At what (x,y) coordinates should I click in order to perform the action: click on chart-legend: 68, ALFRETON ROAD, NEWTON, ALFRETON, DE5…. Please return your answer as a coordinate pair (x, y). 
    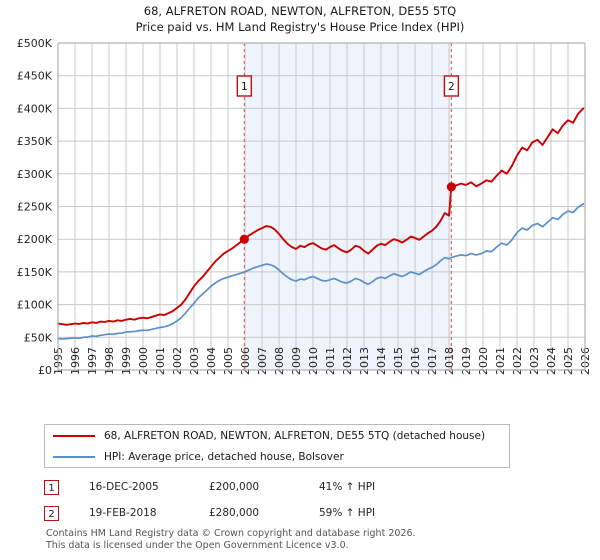
    Looking at the image, I should click on (277, 446).